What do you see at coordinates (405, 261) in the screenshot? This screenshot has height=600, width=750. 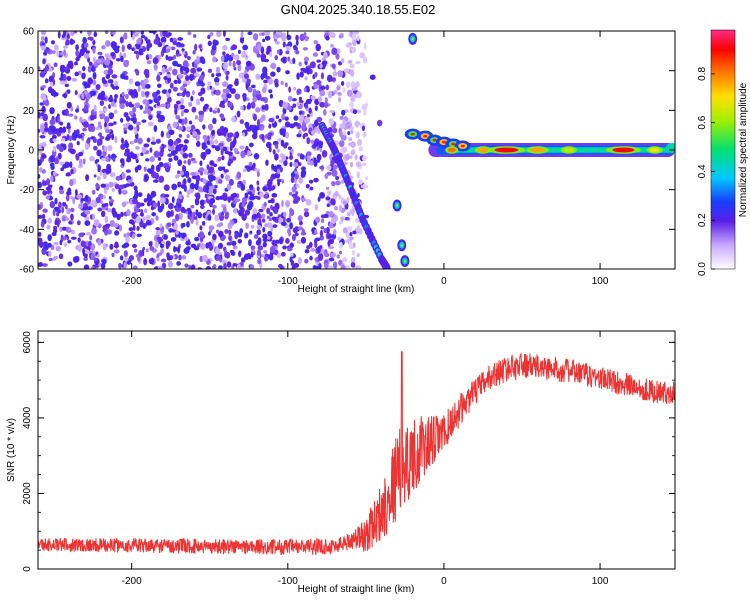 I see `isolated-blob-core` at bounding box center [405, 261].